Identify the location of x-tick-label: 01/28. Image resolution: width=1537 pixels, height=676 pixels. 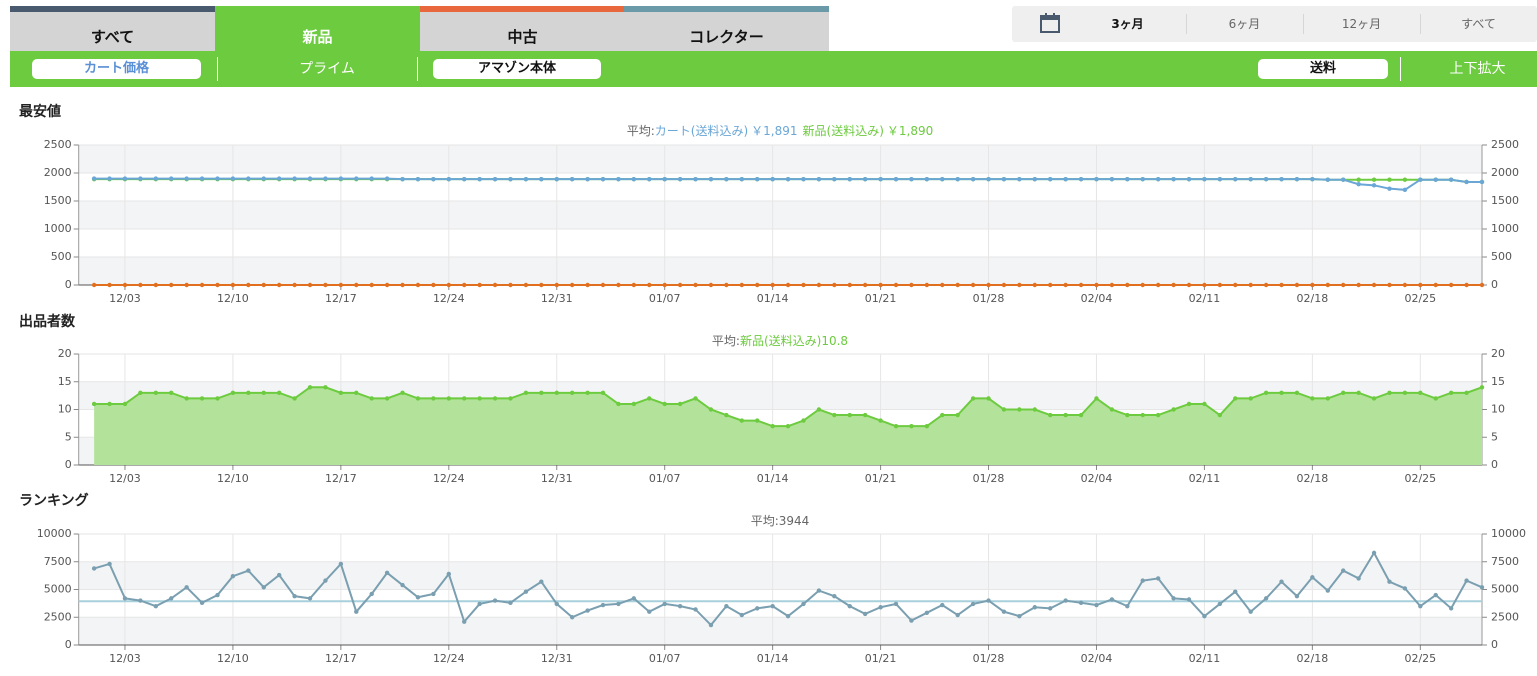
(989, 298).